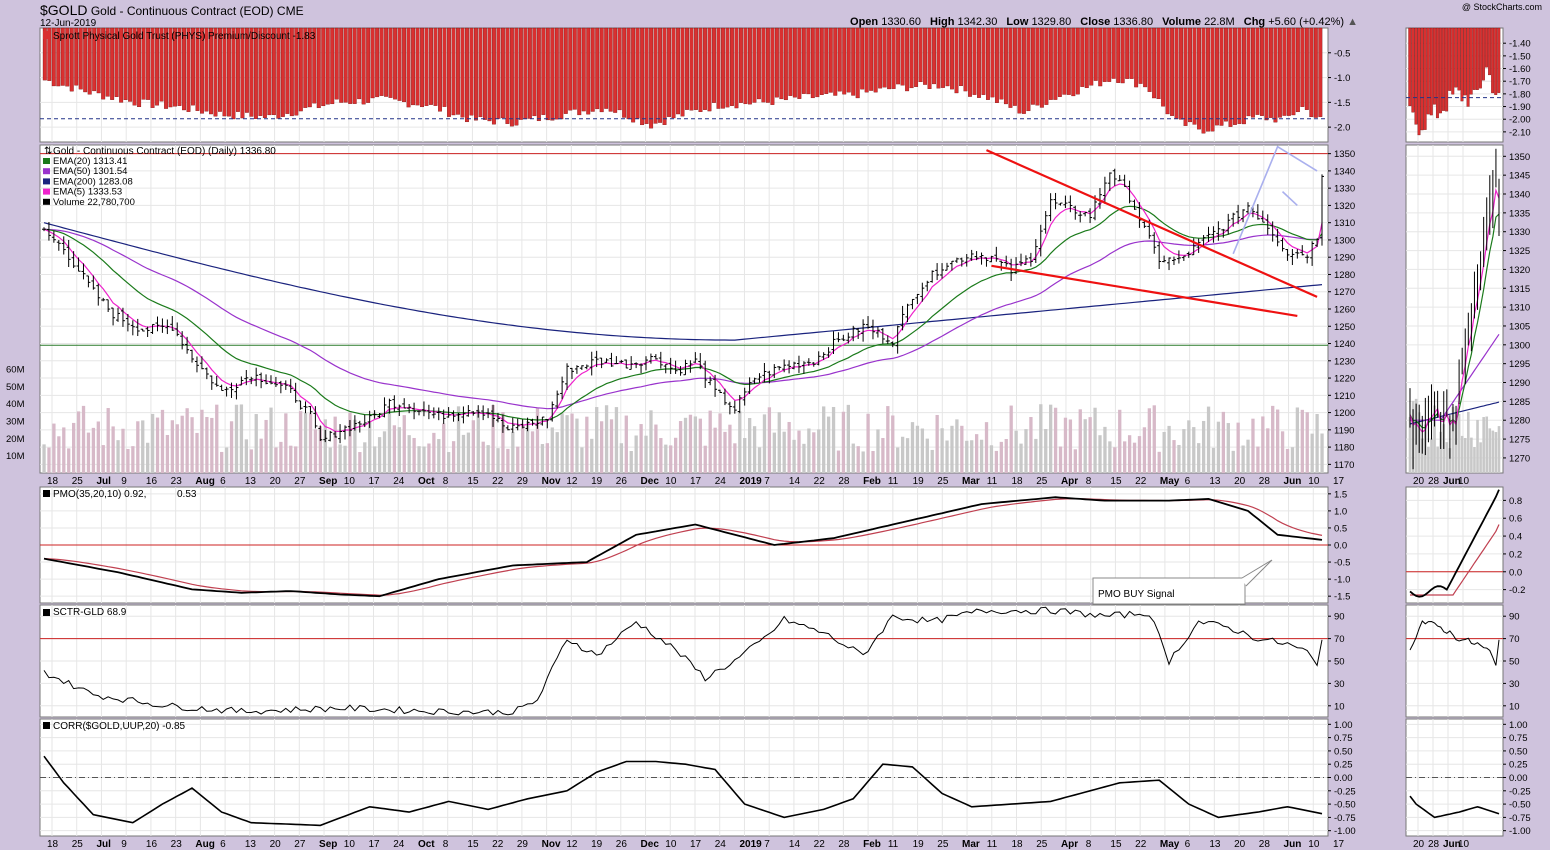 This screenshot has height=850, width=1550. Describe the element at coordinates (1141, 481) in the screenshot. I see `x-tick-label: 22` at that location.